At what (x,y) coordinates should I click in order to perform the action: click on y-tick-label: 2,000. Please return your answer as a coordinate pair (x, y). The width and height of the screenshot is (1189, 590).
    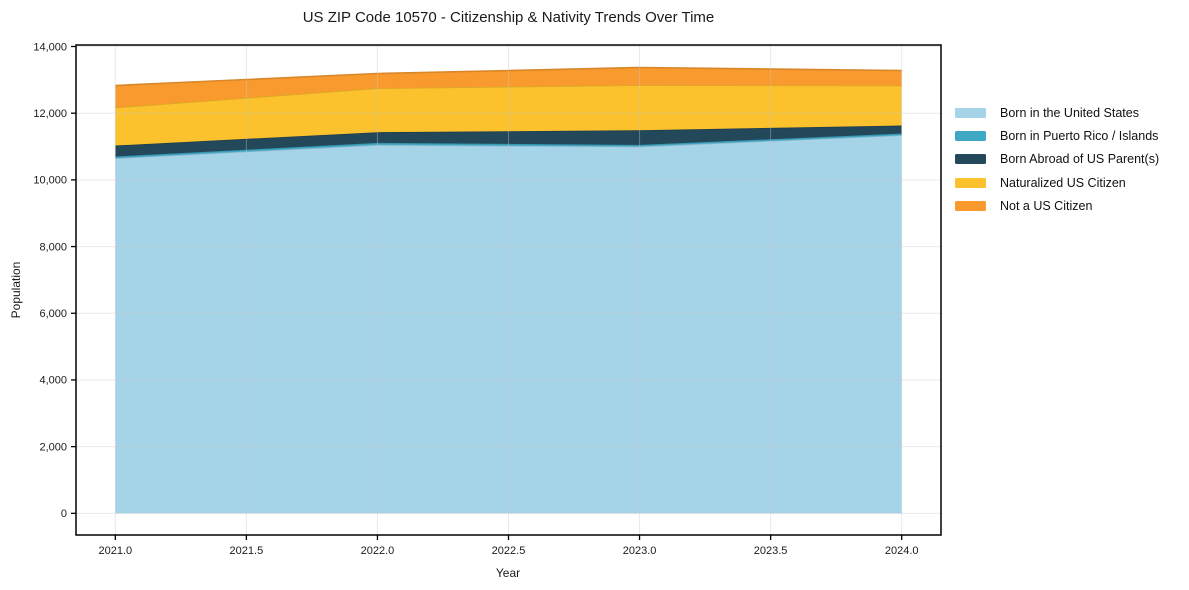
    Looking at the image, I should click on (53, 447).